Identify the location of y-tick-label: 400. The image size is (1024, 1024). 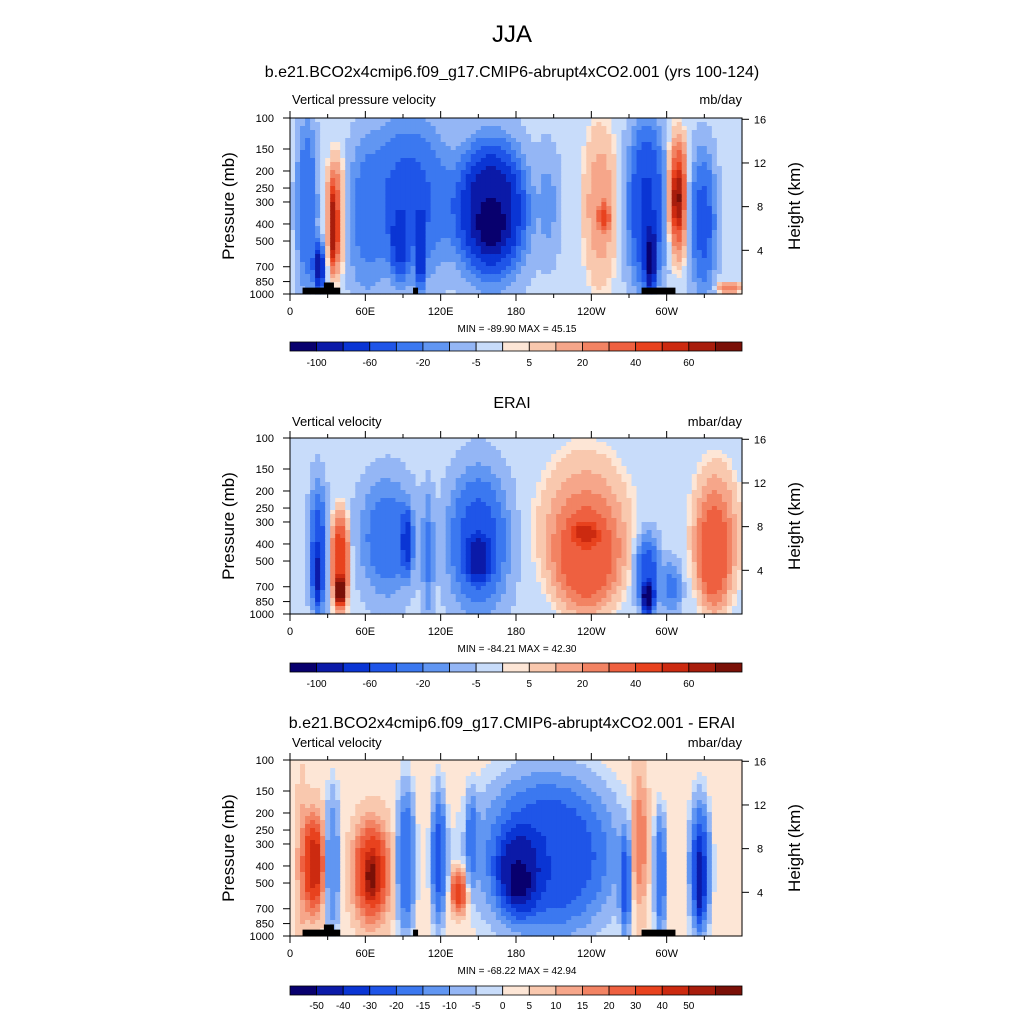
(265, 225).